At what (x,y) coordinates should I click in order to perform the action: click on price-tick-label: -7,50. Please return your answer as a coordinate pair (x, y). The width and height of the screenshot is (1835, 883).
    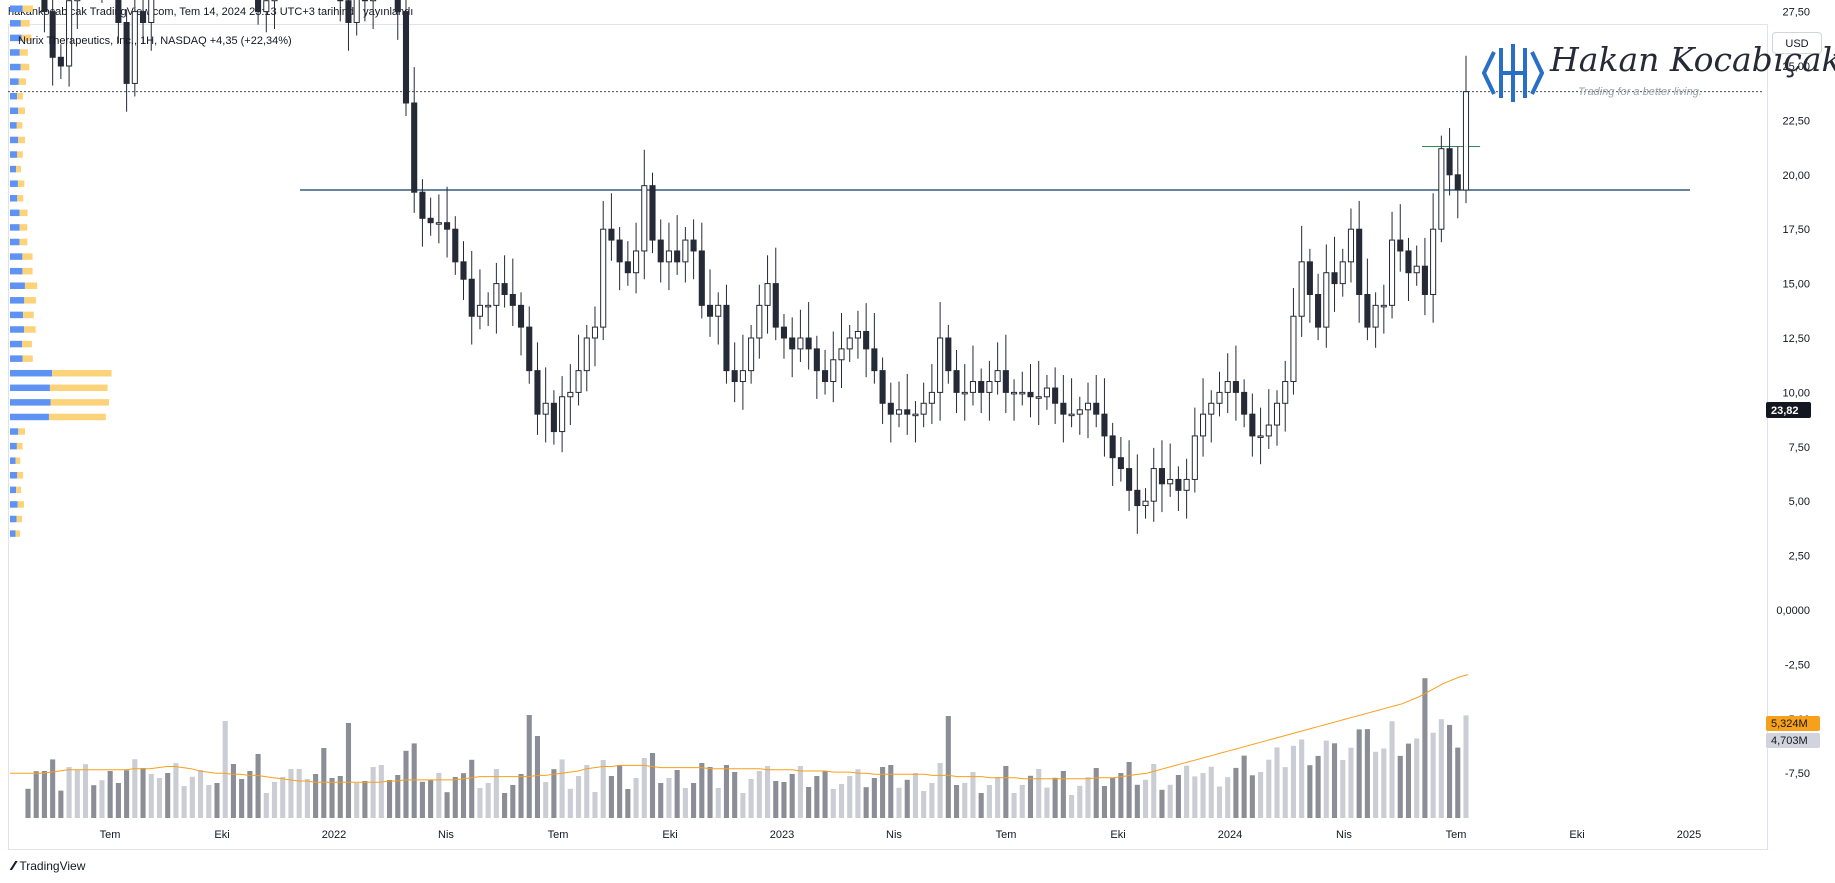
    Looking at the image, I should click on (1797, 774).